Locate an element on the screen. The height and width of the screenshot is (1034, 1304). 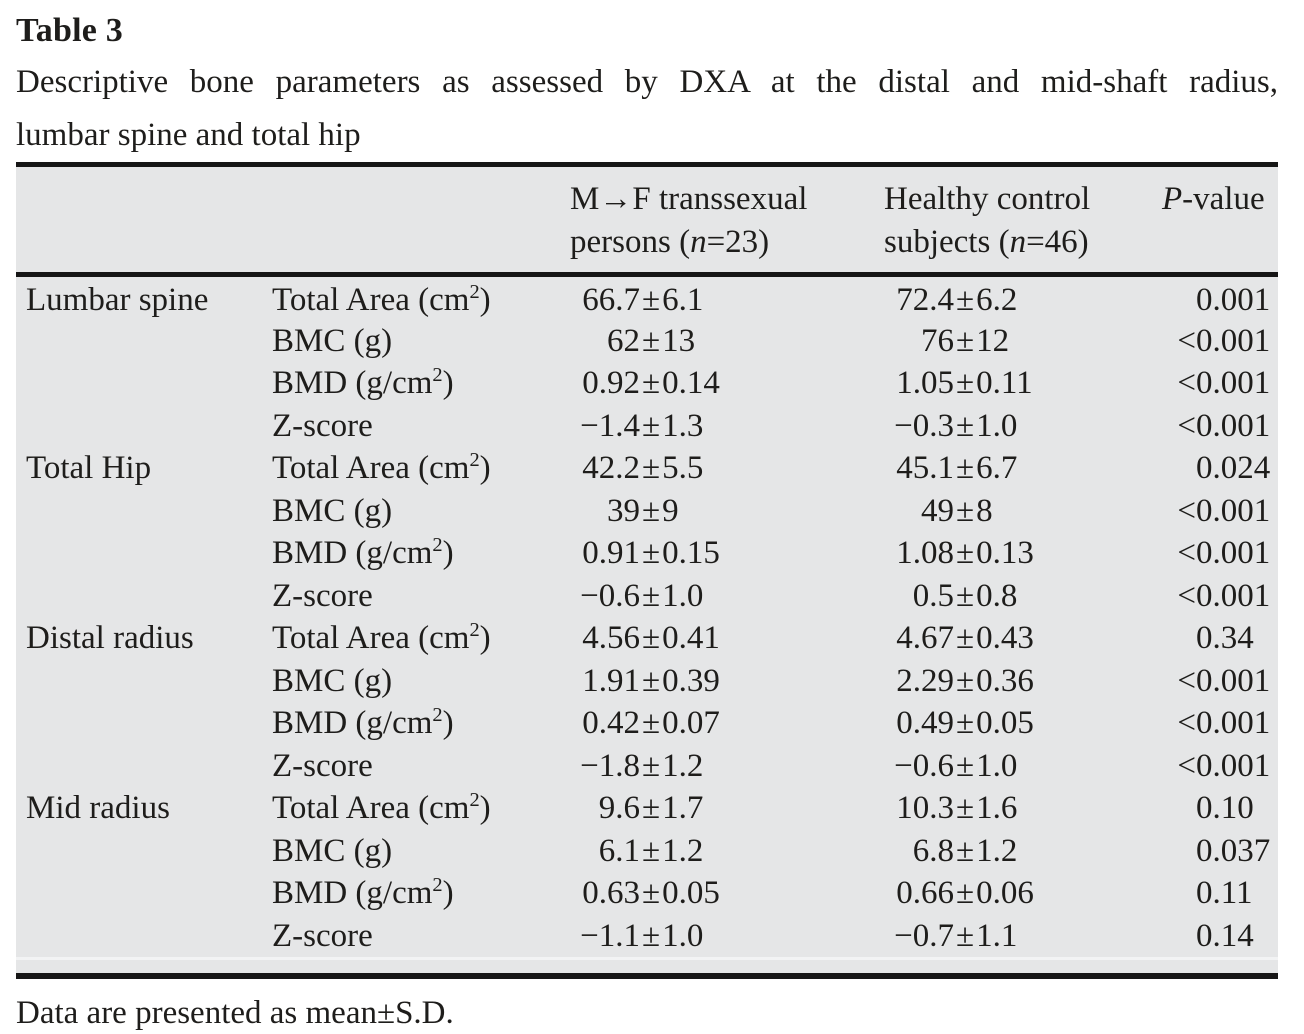
mean-value: 1.05 is located at coordinates (925, 383).